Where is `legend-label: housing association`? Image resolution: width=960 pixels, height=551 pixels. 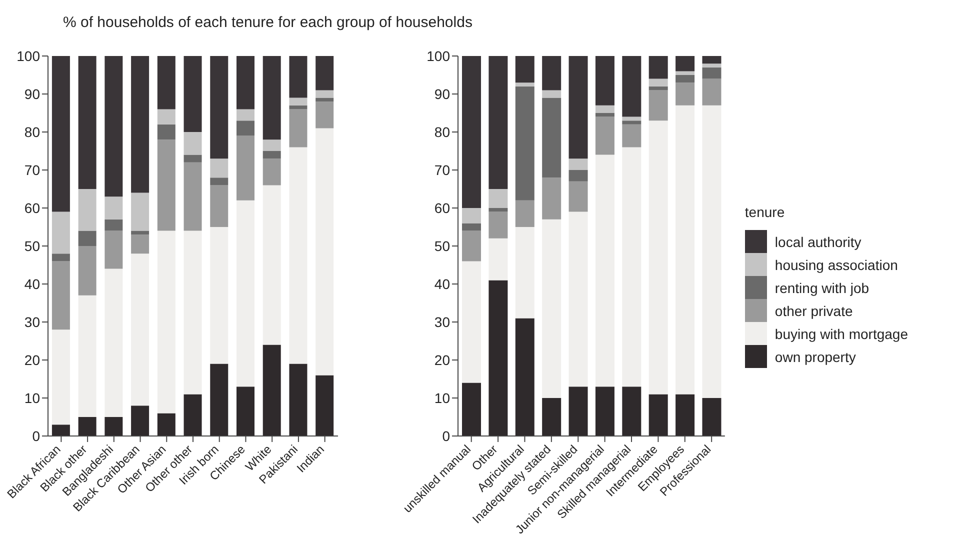 legend-label: housing association is located at coordinates (836, 264).